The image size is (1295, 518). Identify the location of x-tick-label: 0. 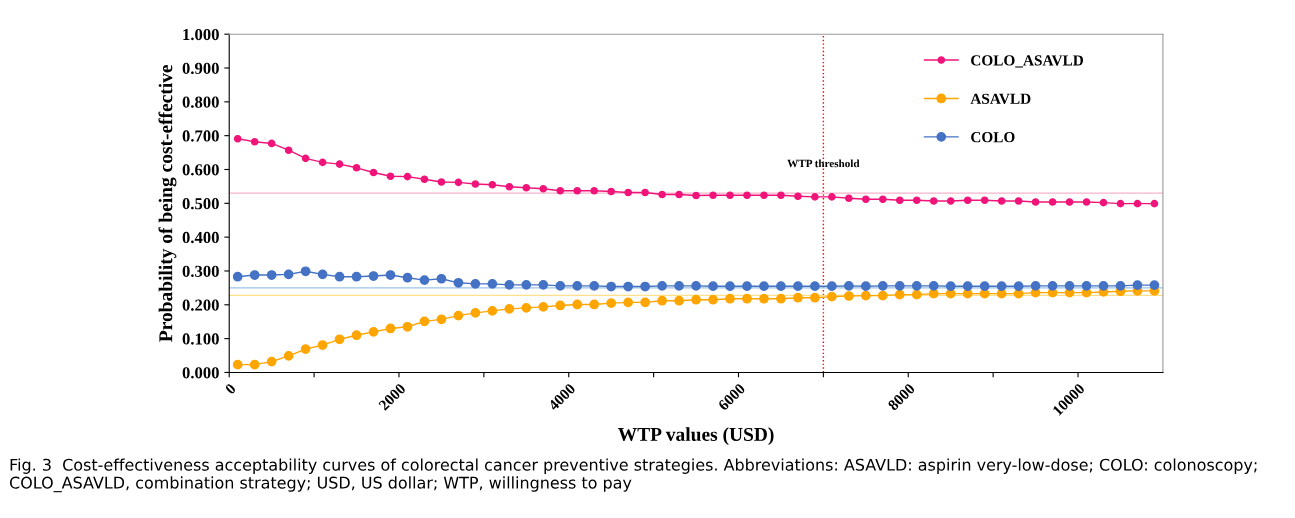
(230, 388).